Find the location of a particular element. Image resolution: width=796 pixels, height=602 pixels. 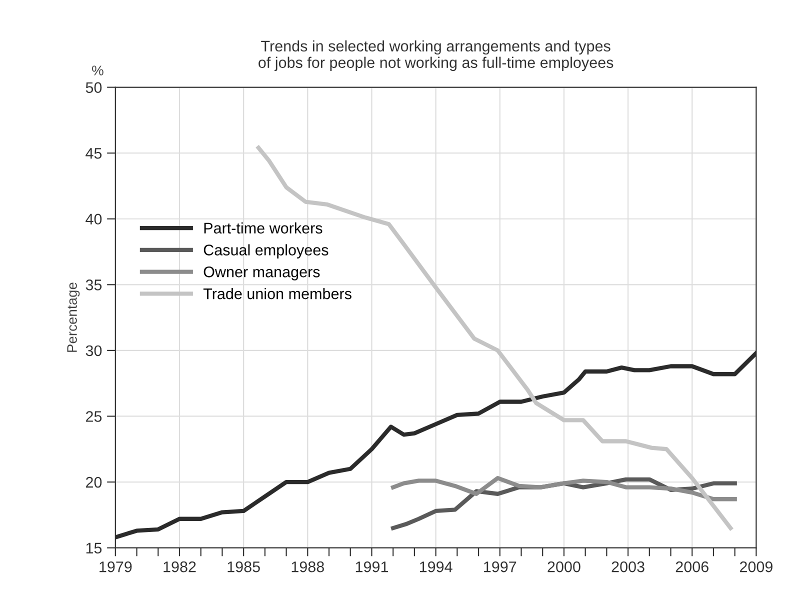

x-tick-label: 1985 is located at coordinates (244, 566).